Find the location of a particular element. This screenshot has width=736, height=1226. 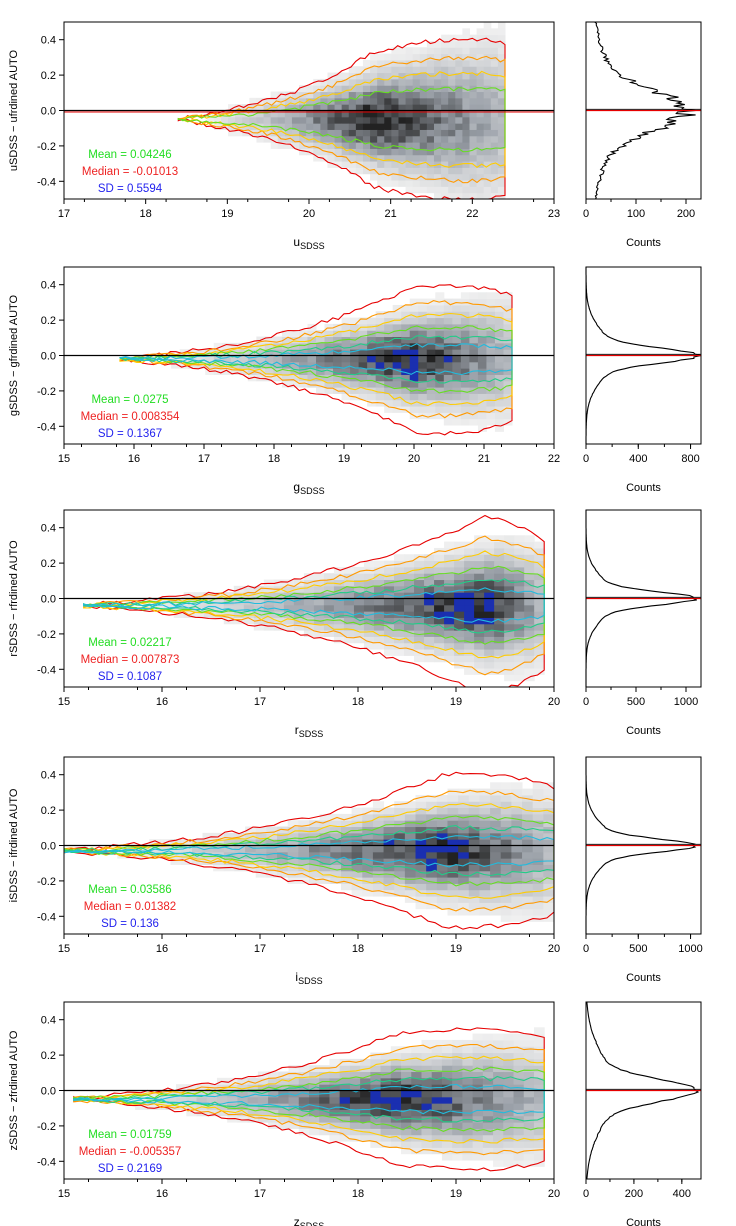

hist-x-tick-label: 0 is located at coordinates (586, 949).